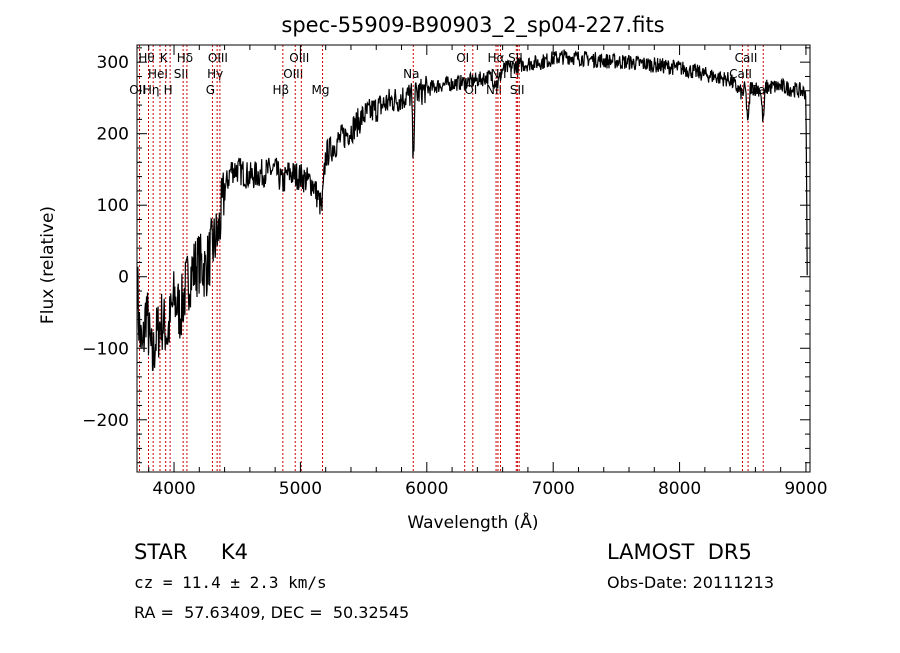 Image resolution: width=900 pixels, height=653 pixels. I want to click on spectral-line-label: Li, so click(514, 74).